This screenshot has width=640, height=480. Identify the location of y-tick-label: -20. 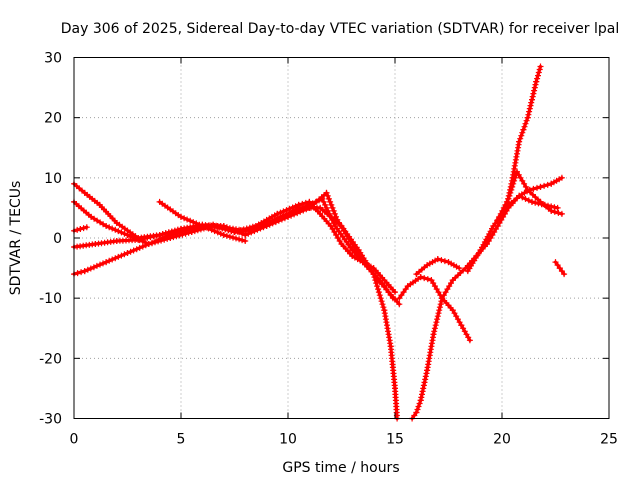
(50, 359).